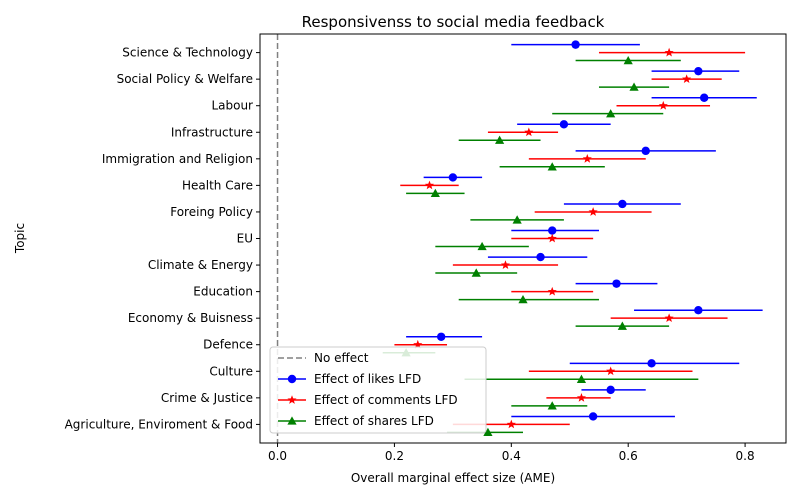 Image resolution: width=800 pixels, height=500 pixels. What do you see at coordinates (367, 379) in the screenshot?
I see `legend-label: Effect of likes LFD` at bounding box center [367, 379].